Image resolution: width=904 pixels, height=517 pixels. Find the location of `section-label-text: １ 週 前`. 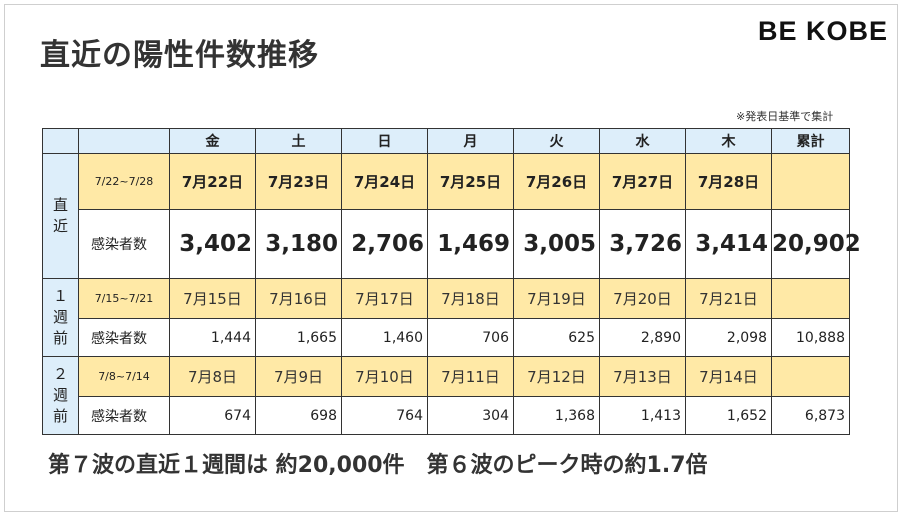

section-label-text: １ 週 前 is located at coordinates (60, 317).